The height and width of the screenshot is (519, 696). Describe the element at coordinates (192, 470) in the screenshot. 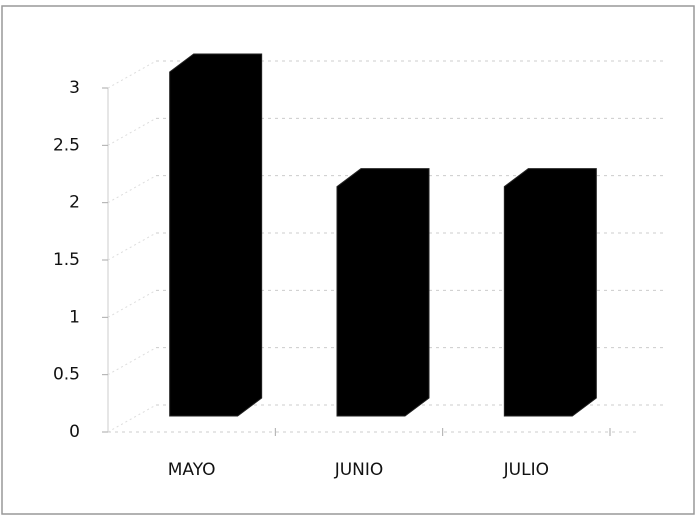

I see `x-tick-label: MAYO` at that location.